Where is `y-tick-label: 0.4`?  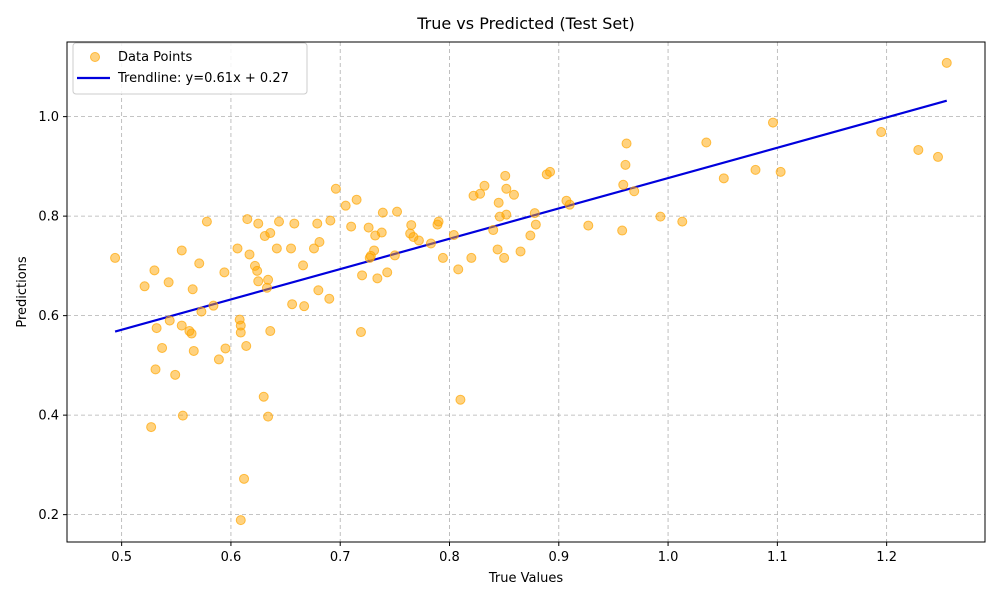 y-tick-label: 0.4 is located at coordinates (48, 416).